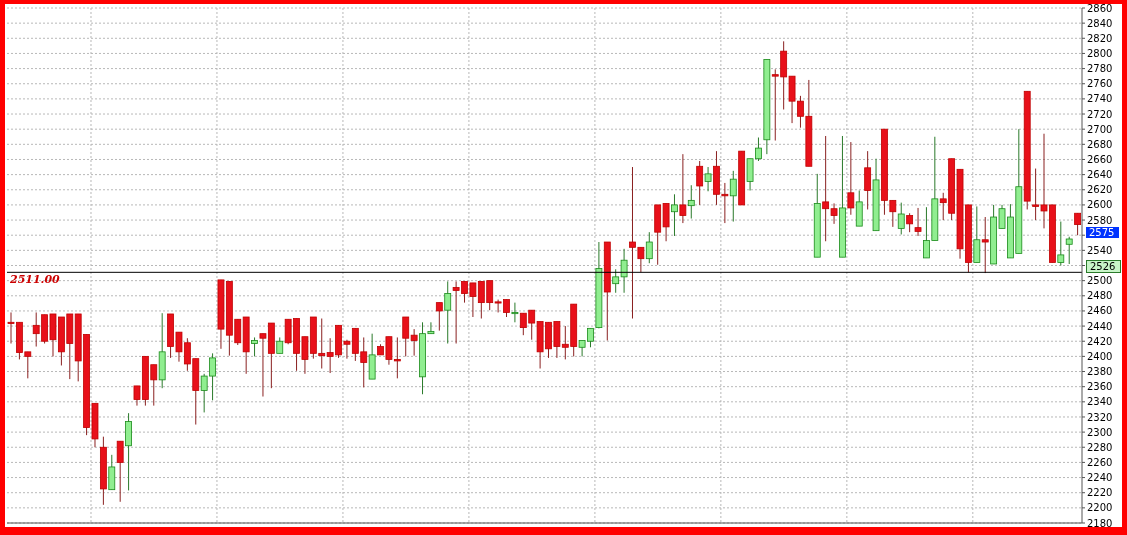 This screenshot has width=1127, height=535. What do you see at coordinates (1100, 402) in the screenshot?
I see `y-tick-label: 2340` at bounding box center [1100, 402].